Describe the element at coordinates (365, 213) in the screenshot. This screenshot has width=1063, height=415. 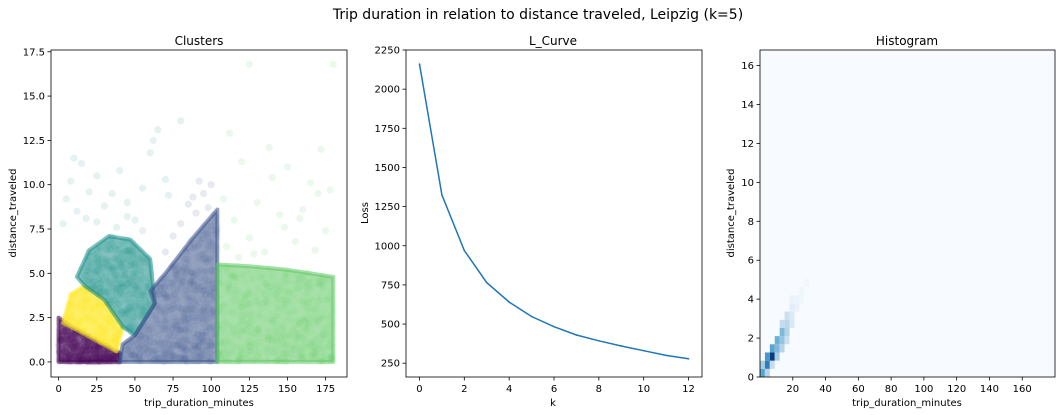
I see `lcurve-ylabel: Loss` at that location.